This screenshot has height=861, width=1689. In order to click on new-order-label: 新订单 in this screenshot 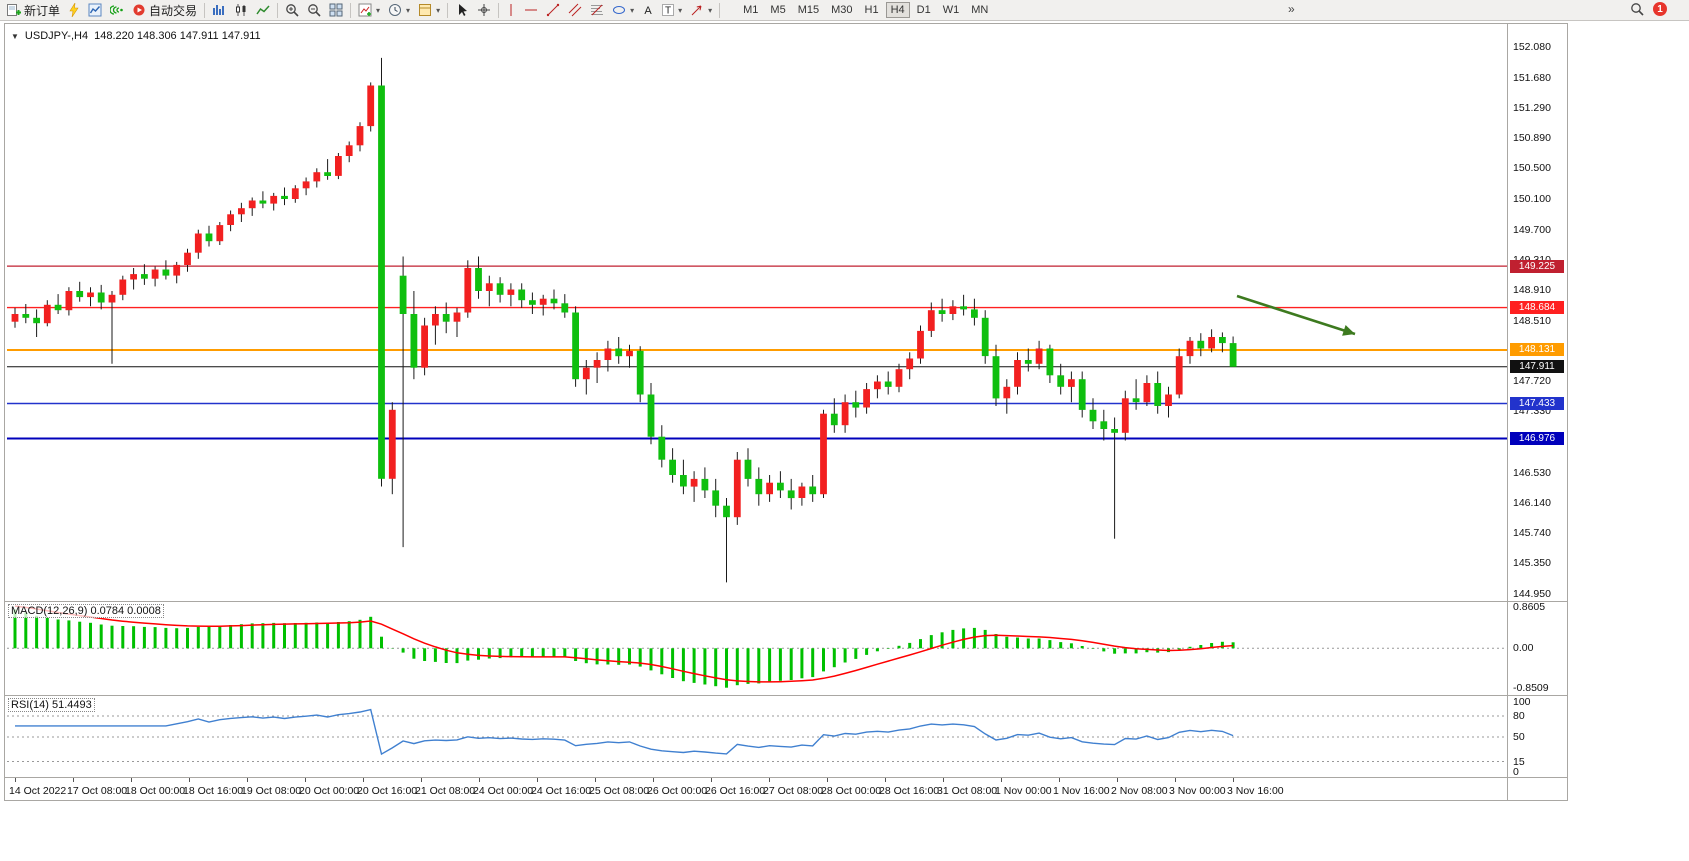, I will do `click(42, 10)`.